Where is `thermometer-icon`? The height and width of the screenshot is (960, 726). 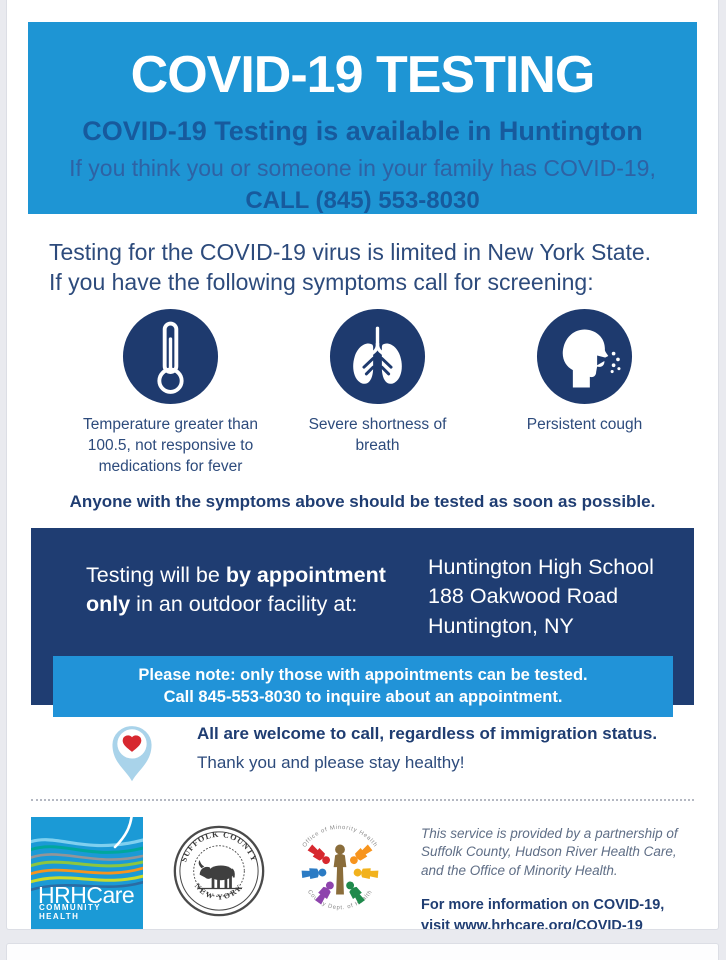
thermometer-icon is located at coordinates (170, 356).